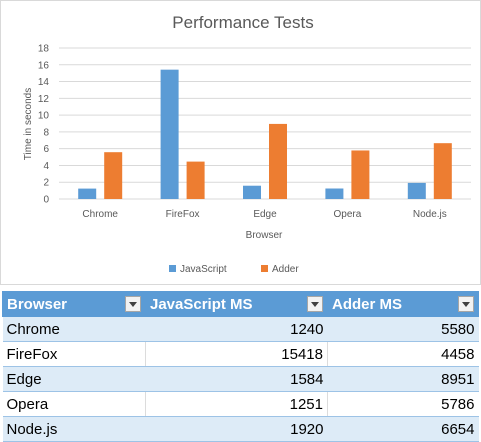 This screenshot has width=481, height=442. Describe the element at coordinates (285, 269) in the screenshot. I see `legend-entry: Adder` at that location.